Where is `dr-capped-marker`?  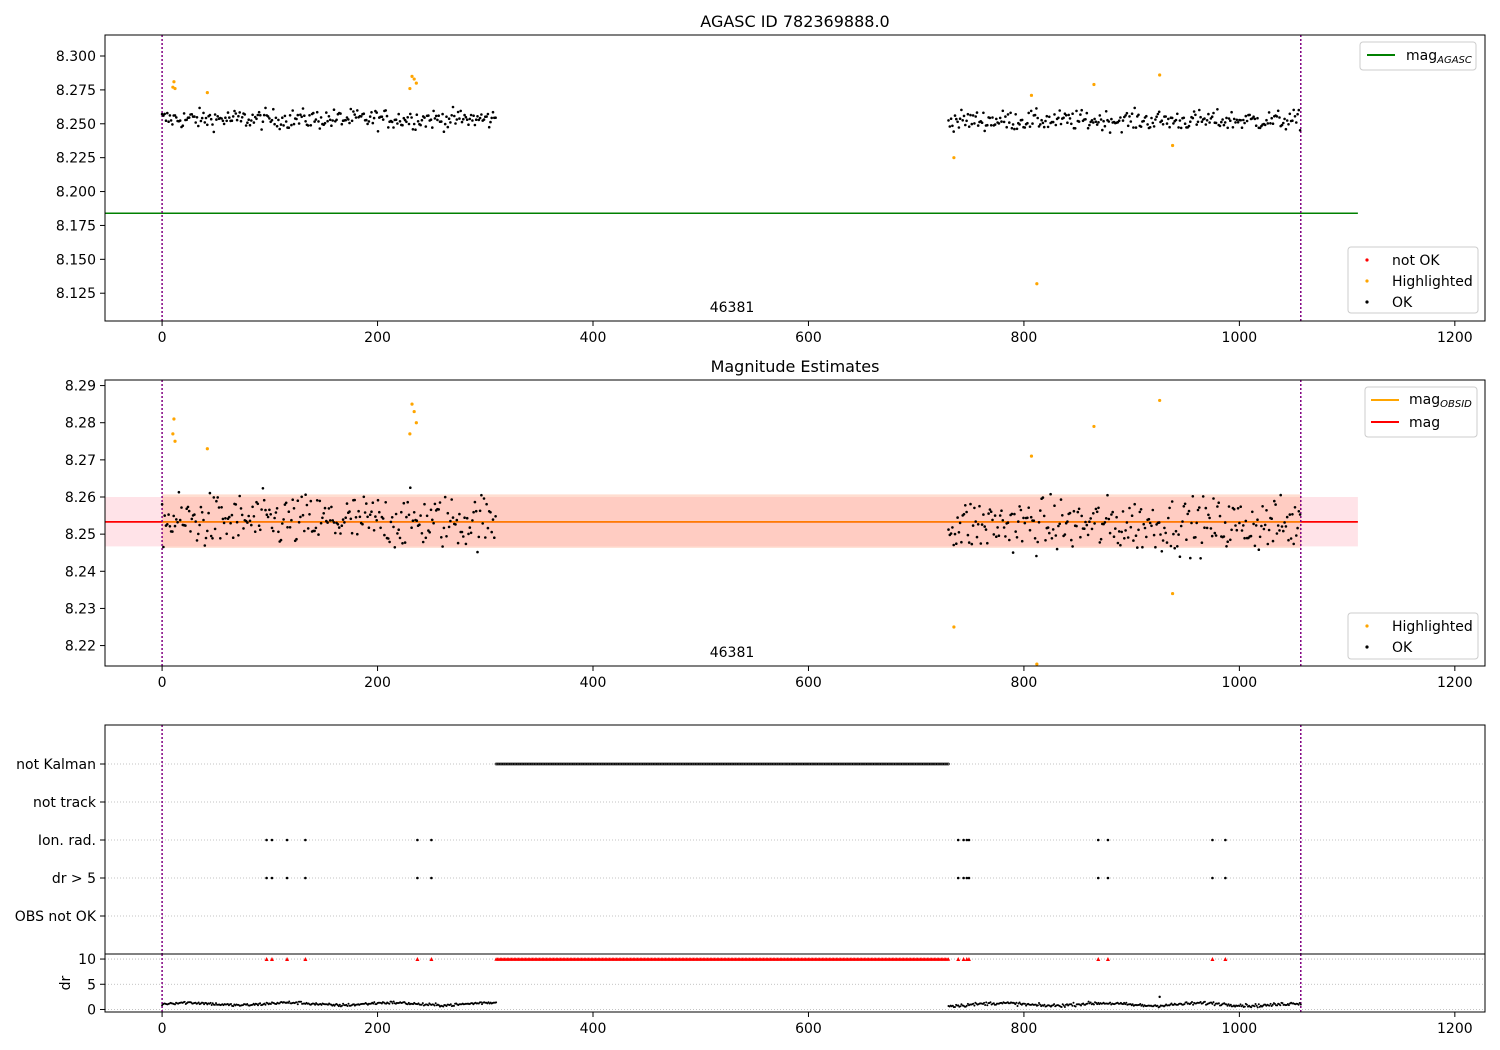
dr-capped-marker is located at coordinates (948, 959).